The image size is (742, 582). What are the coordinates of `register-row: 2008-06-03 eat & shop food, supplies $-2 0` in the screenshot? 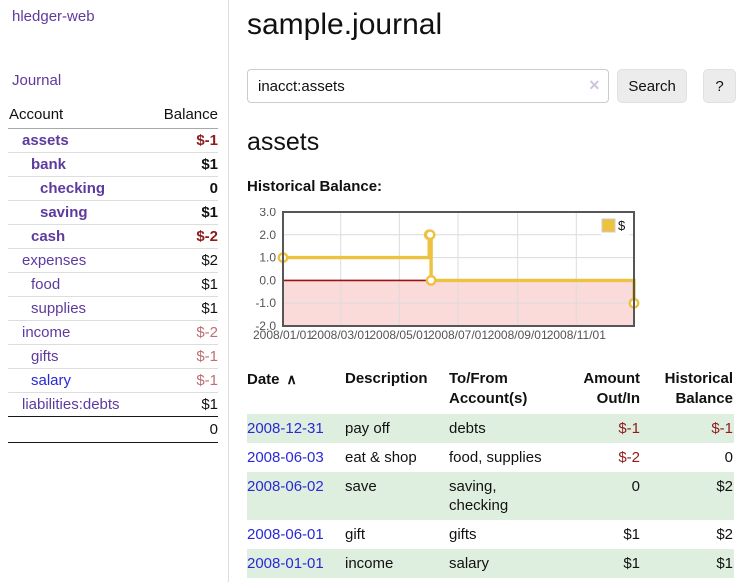 It's located at (490, 457).